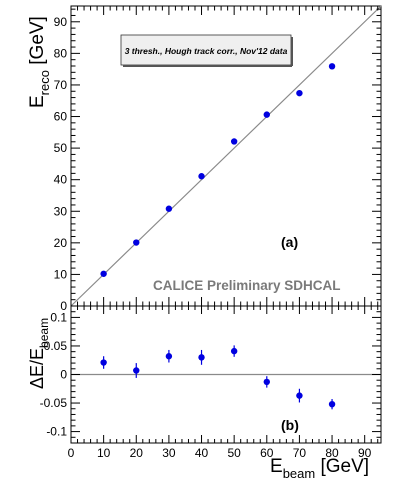 This screenshot has height=487, width=407. Describe the element at coordinates (54, 403) in the screenshot. I see `bottom-y-tick-label: -0.05` at that location.